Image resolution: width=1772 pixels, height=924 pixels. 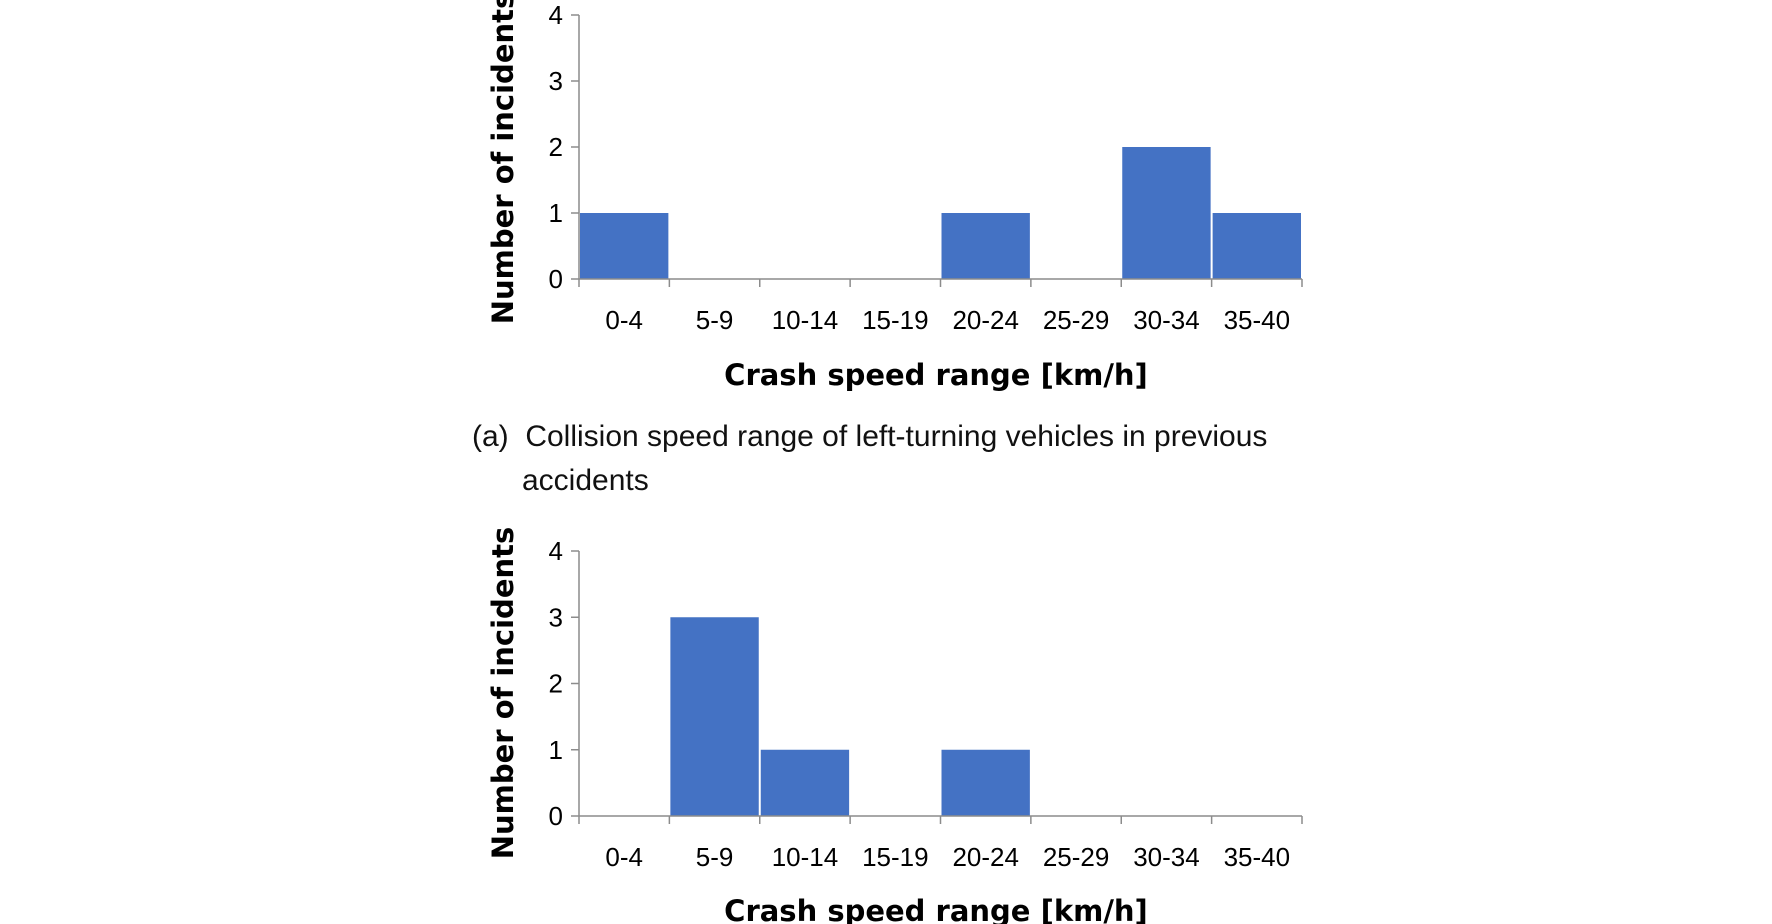 What do you see at coordinates (556, 81) in the screenshot?
I see `chart-a-y-tick-label: 3` at bounding box center [556, 81].